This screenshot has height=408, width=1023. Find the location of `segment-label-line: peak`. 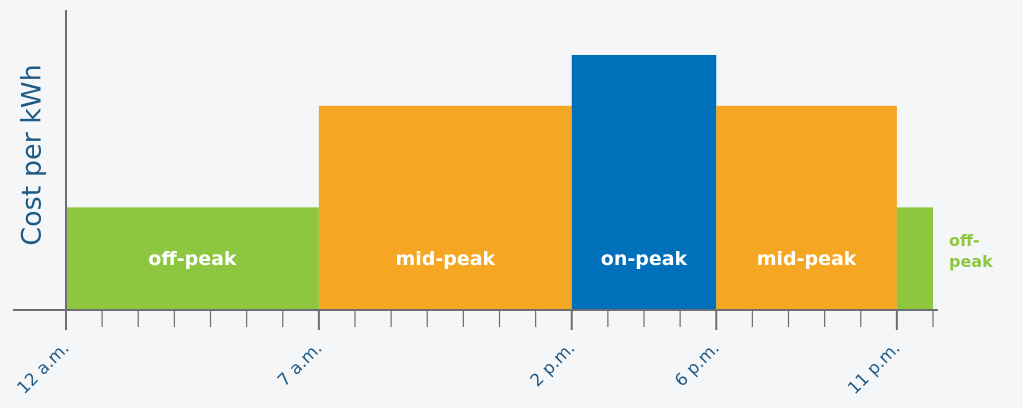

segment-label-line: peak is located at coordinates (971, 261).